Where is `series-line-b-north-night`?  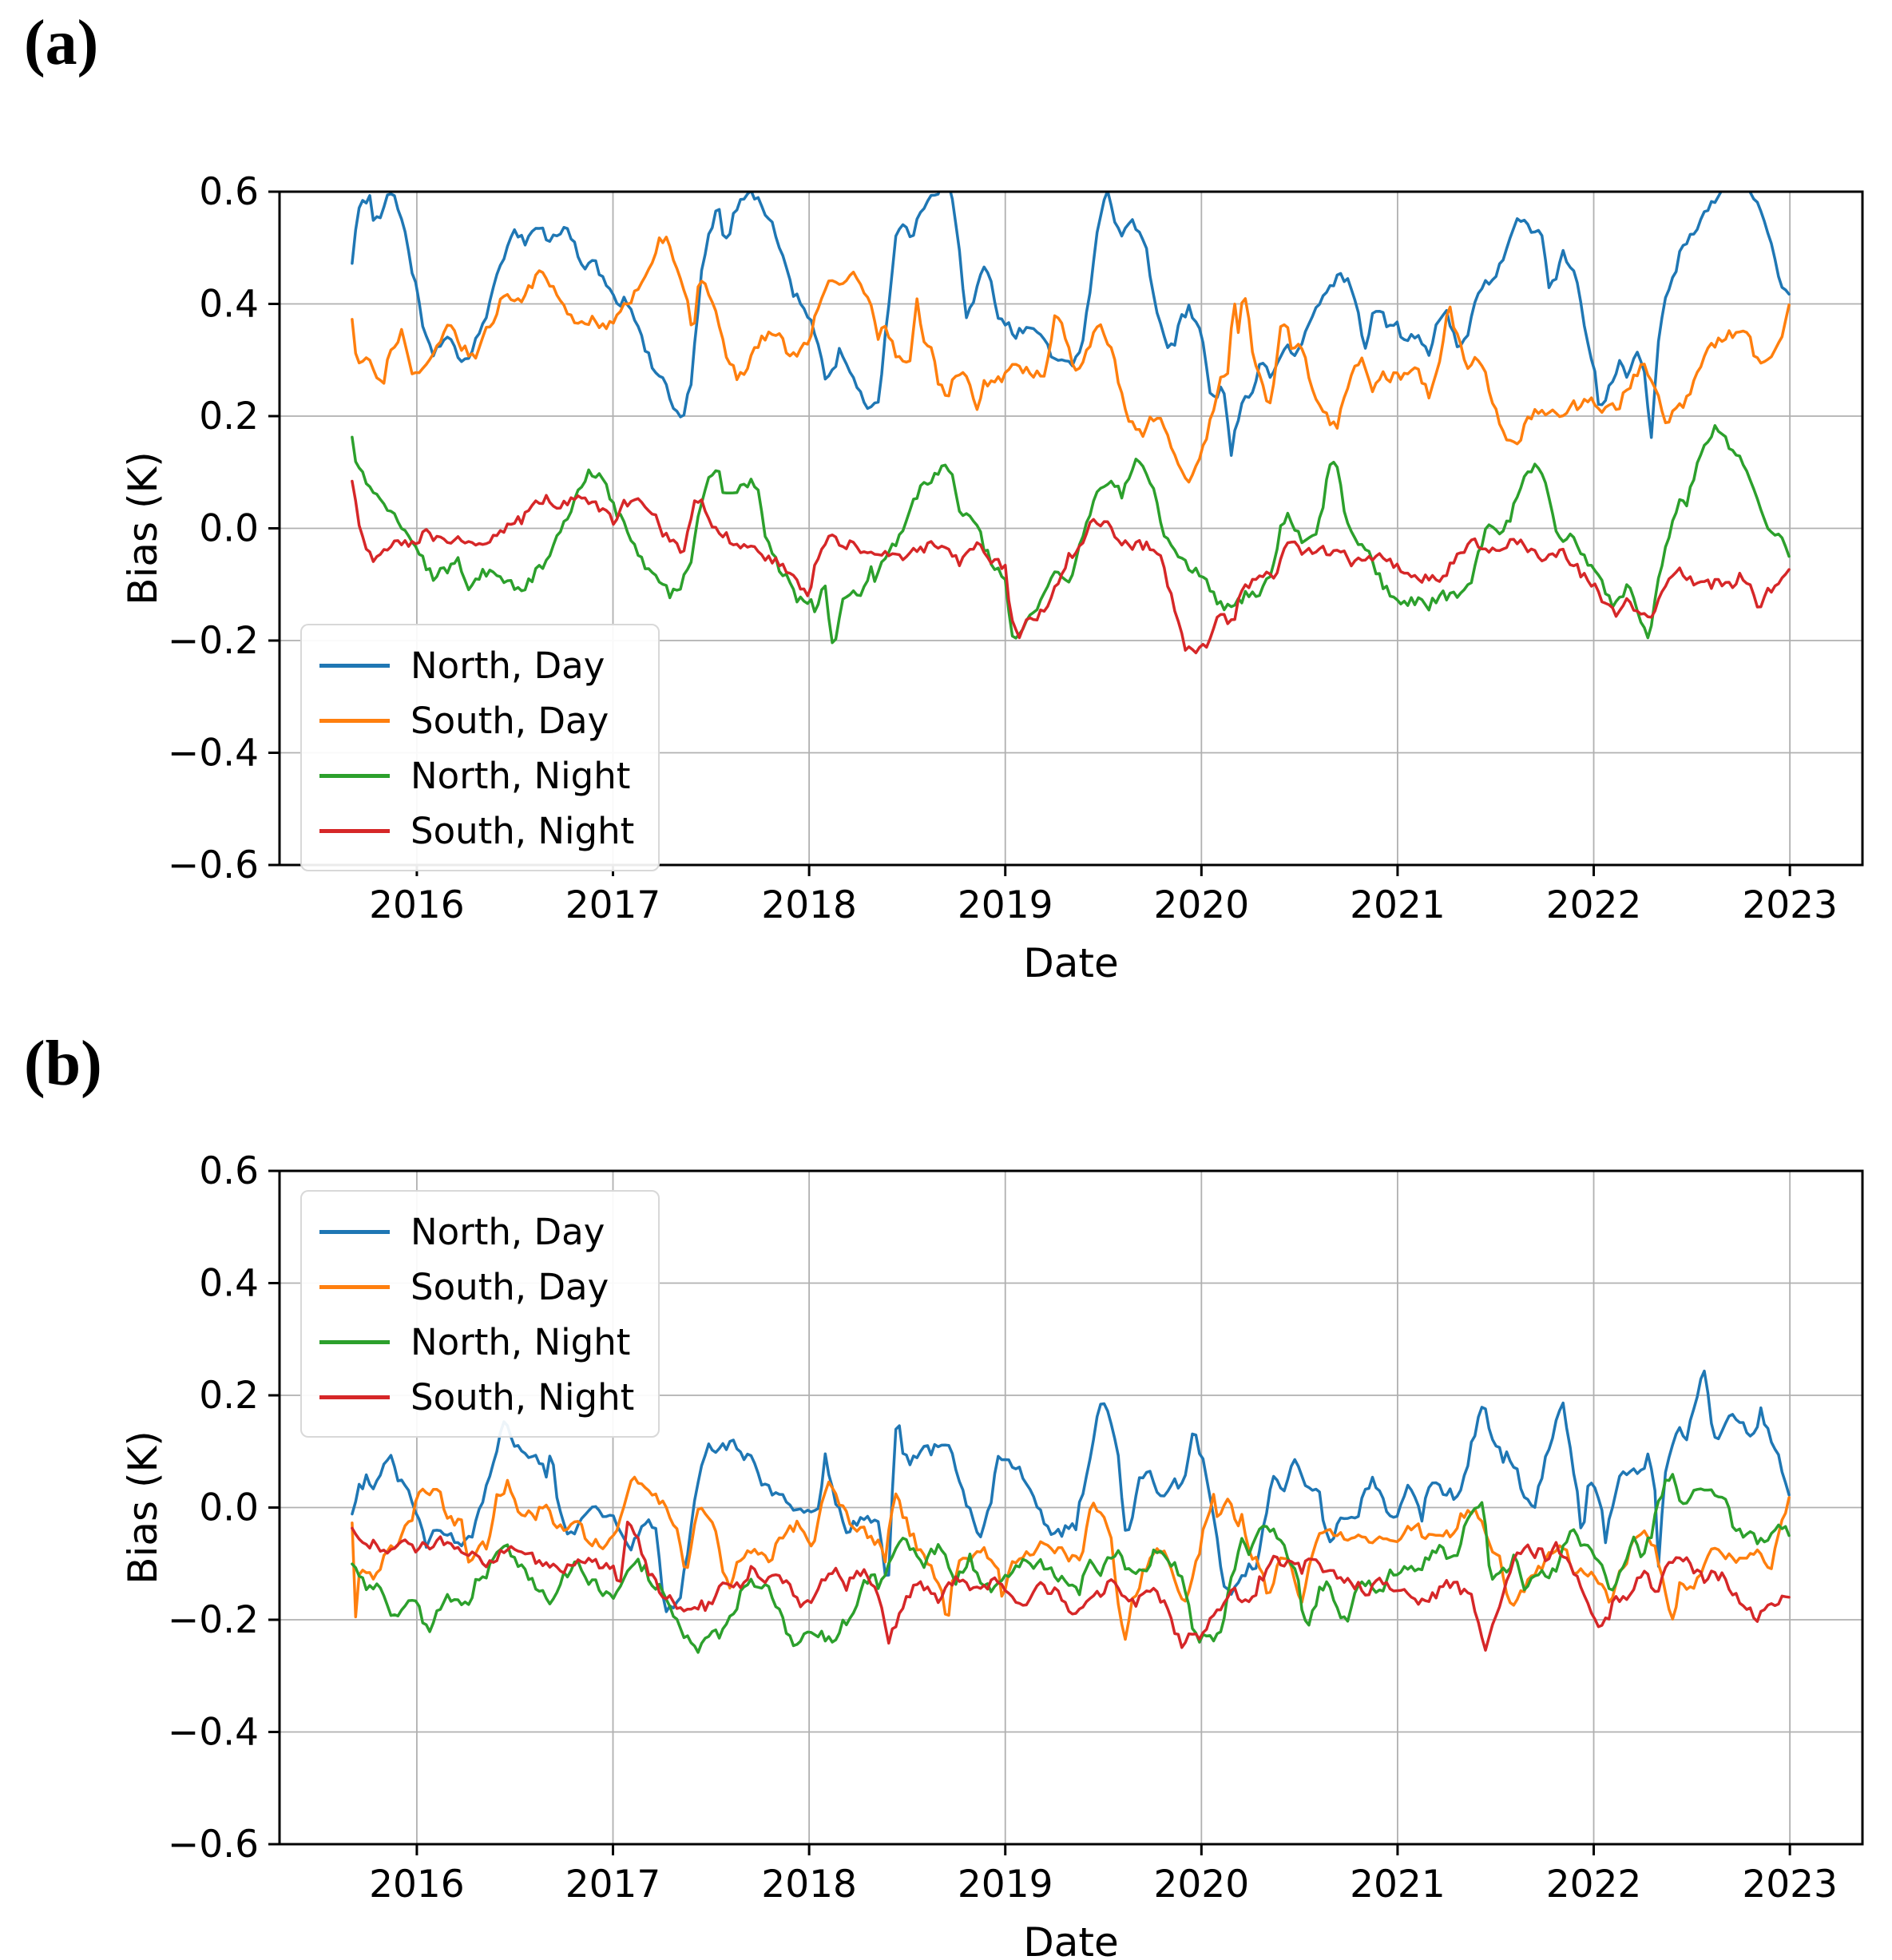
series-line-b-north-night is located at coordinates (1071, 1563).